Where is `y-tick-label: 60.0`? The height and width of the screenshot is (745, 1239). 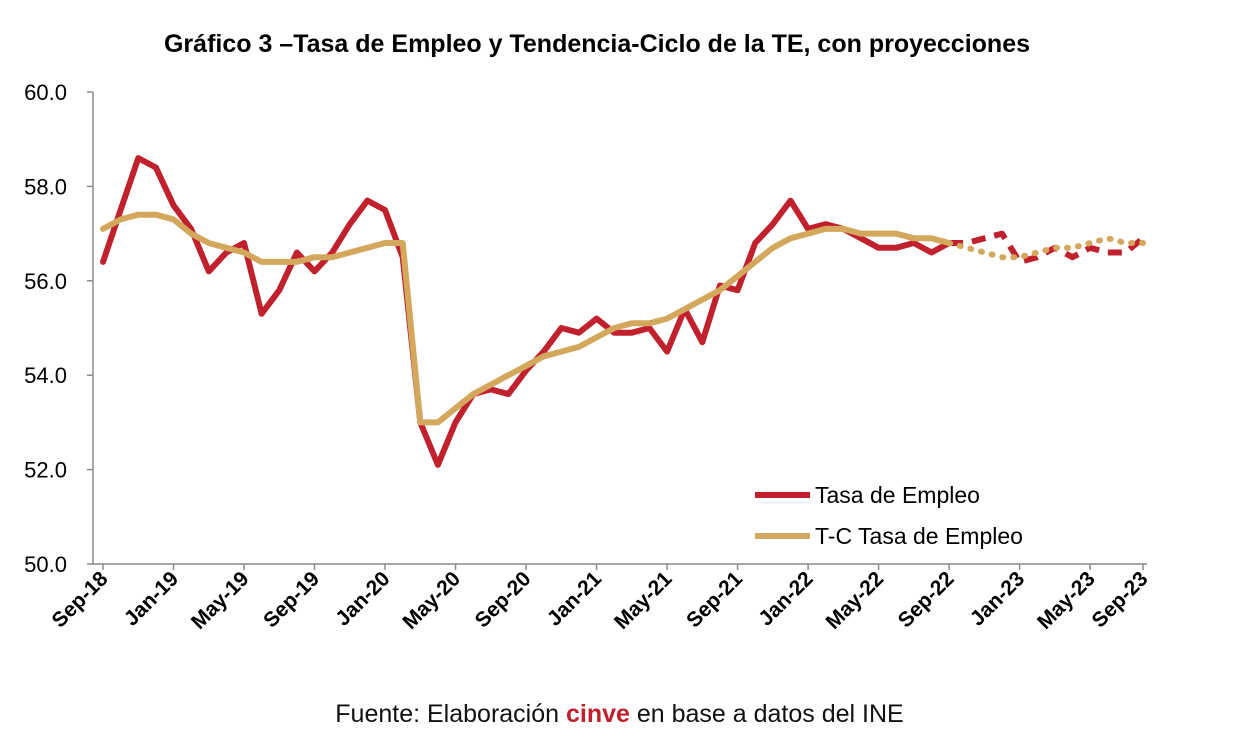
y-tick-label: 60.0 is located at coordinates (45, 92).